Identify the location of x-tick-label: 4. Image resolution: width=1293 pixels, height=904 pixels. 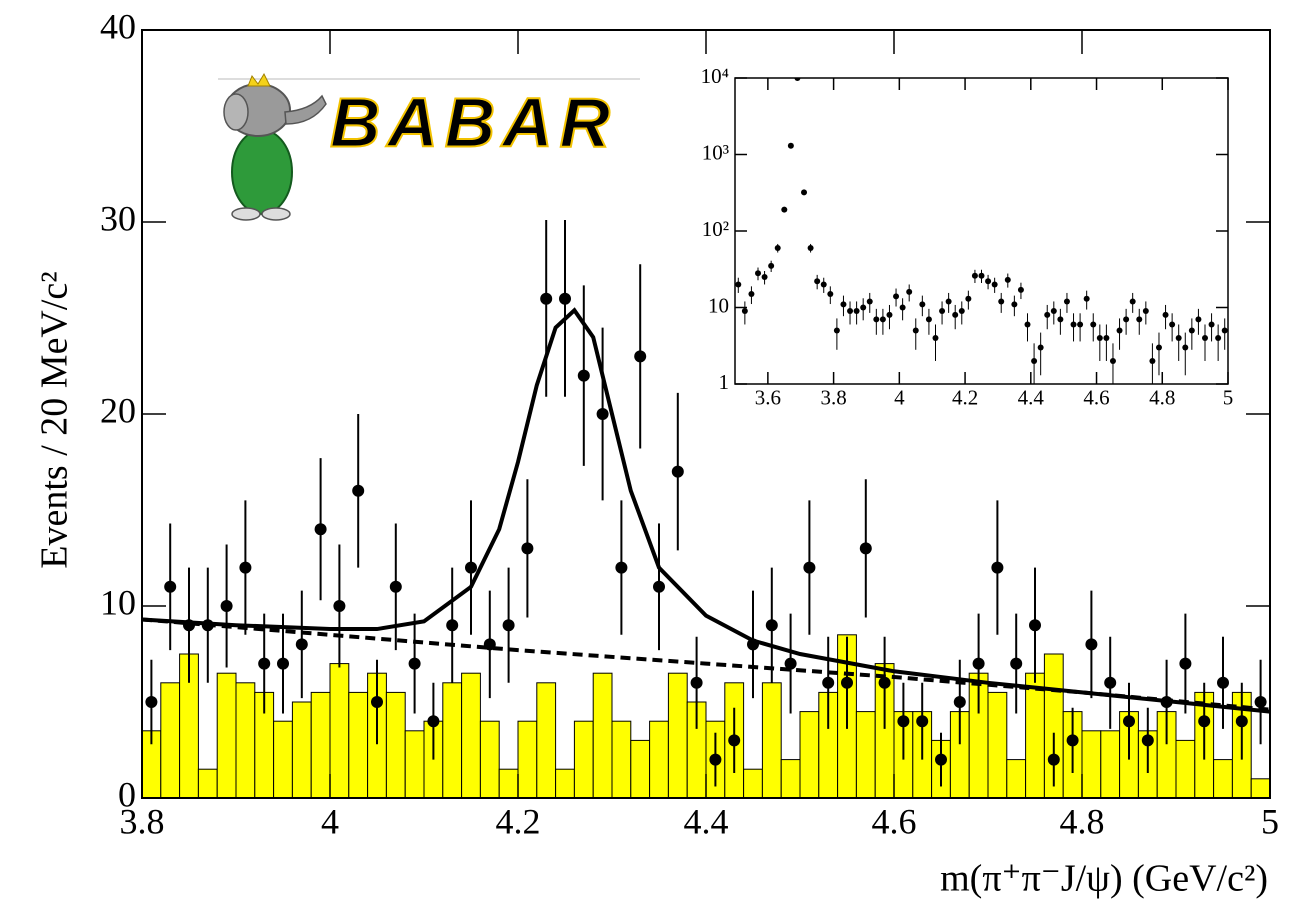
(899, 398).